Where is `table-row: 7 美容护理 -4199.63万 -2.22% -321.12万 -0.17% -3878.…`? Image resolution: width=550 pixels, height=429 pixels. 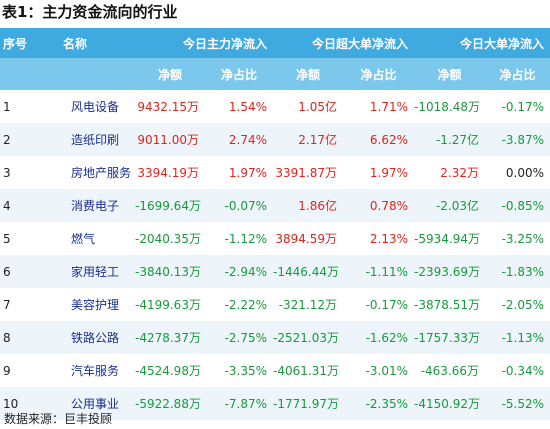
table-row: 7 美容护理 -4199.63万 -2.22% -321.12万 -0.17% -3878.… is located at coordinates (275, 304).